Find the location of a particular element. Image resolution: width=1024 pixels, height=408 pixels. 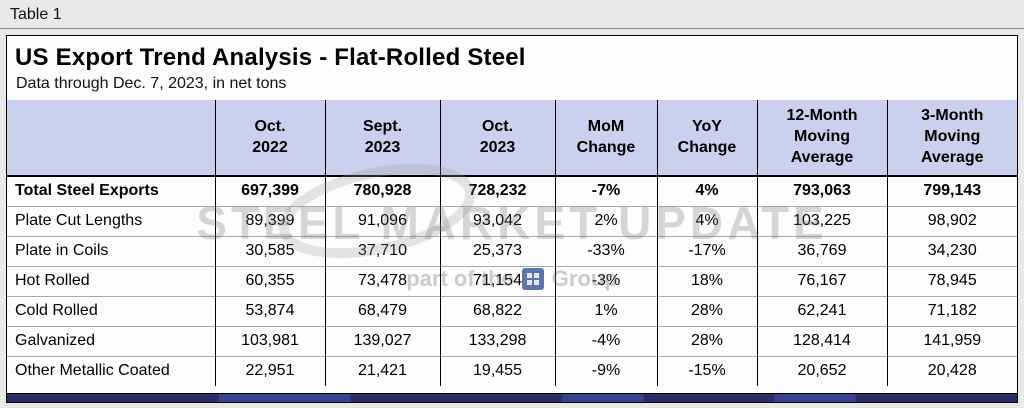

value-cell: 34,230 is located at coordinates (951, 250).